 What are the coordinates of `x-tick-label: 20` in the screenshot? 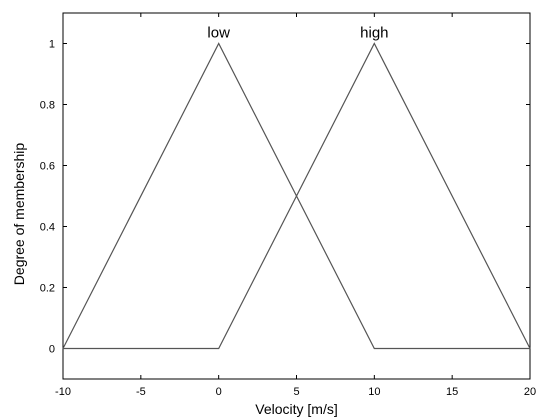 It's located at (530, 392).